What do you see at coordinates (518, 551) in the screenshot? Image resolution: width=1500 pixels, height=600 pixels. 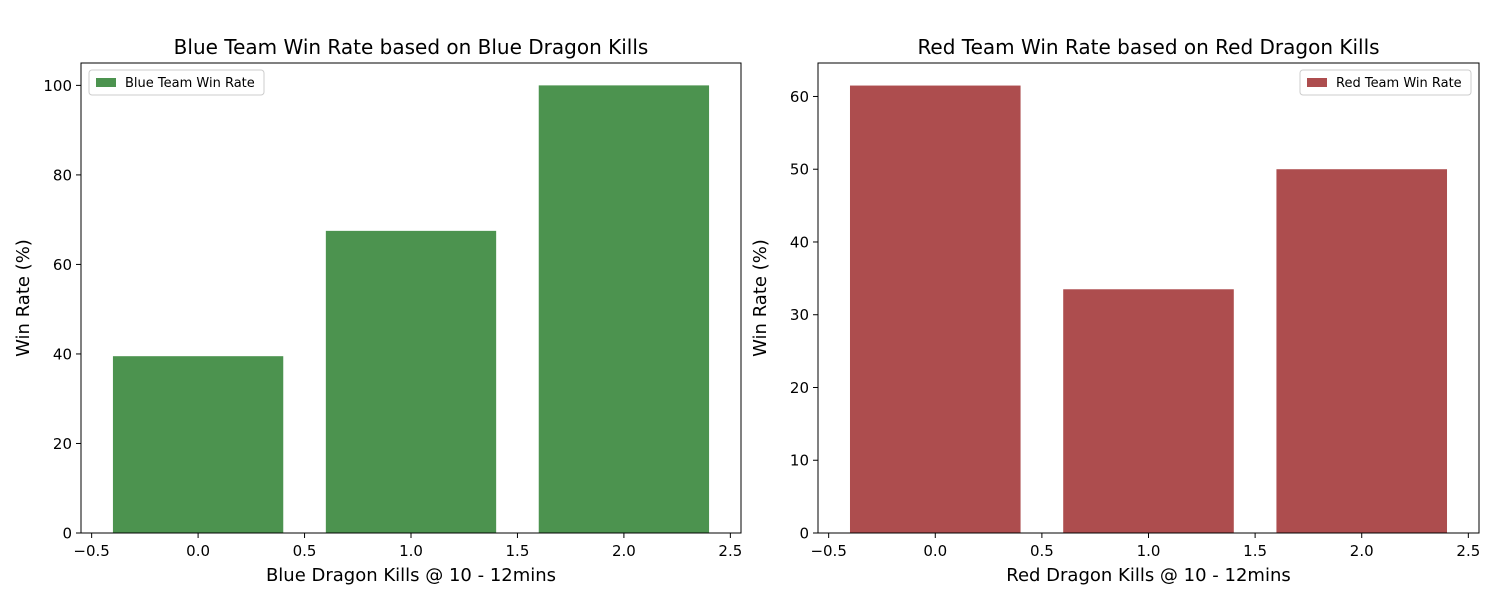 I see `blue-x-tick-label-4: 1.5` at bounding box center [518, 551].